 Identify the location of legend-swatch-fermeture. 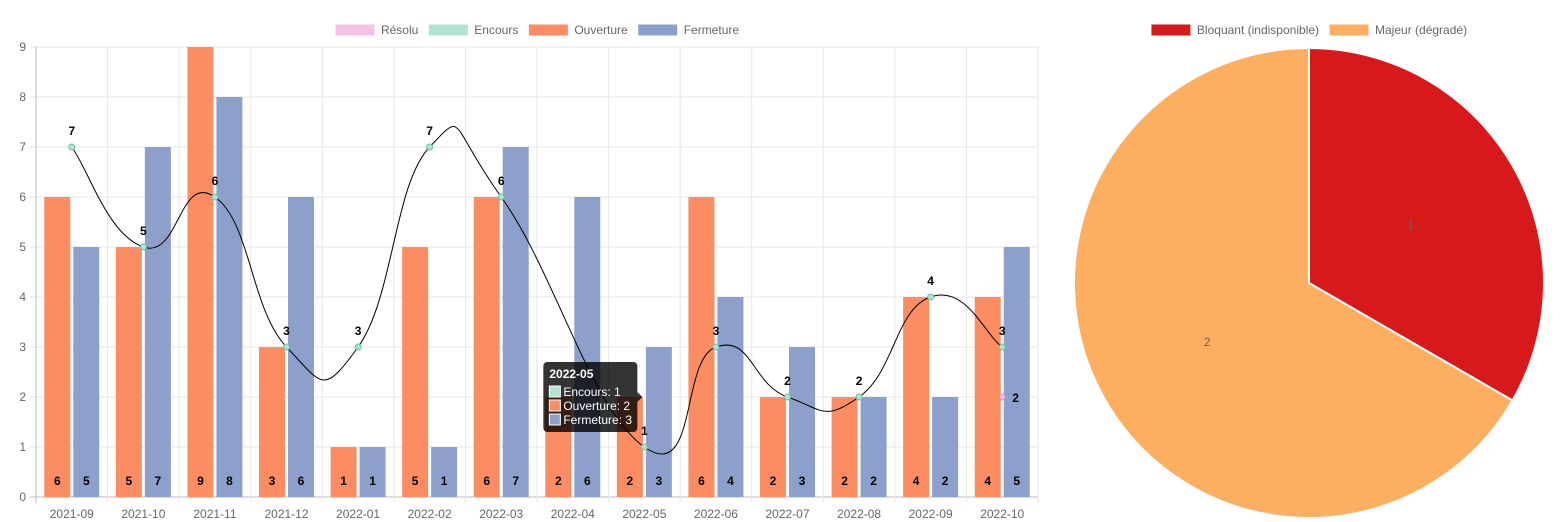
(658, 30).